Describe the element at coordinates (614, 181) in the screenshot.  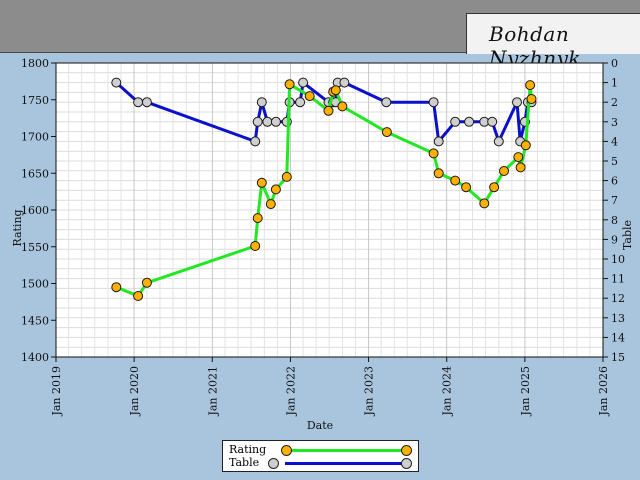
I see `y2-tick-label: 6` at that location.